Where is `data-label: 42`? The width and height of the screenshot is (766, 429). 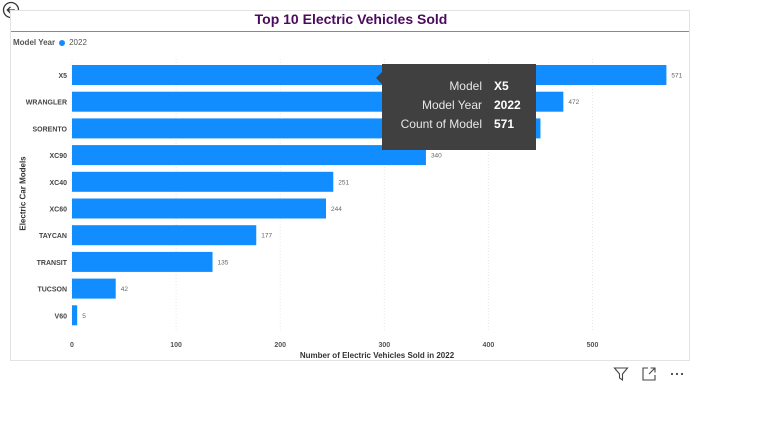
data-label: 42 is located at coordinates (125, 289).